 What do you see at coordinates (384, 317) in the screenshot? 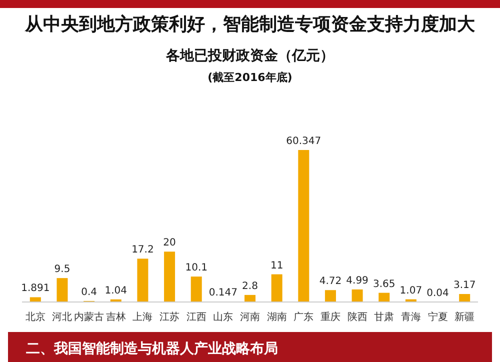
I see `x-tick-label: 甘肃` at bounding box center [384, 317].